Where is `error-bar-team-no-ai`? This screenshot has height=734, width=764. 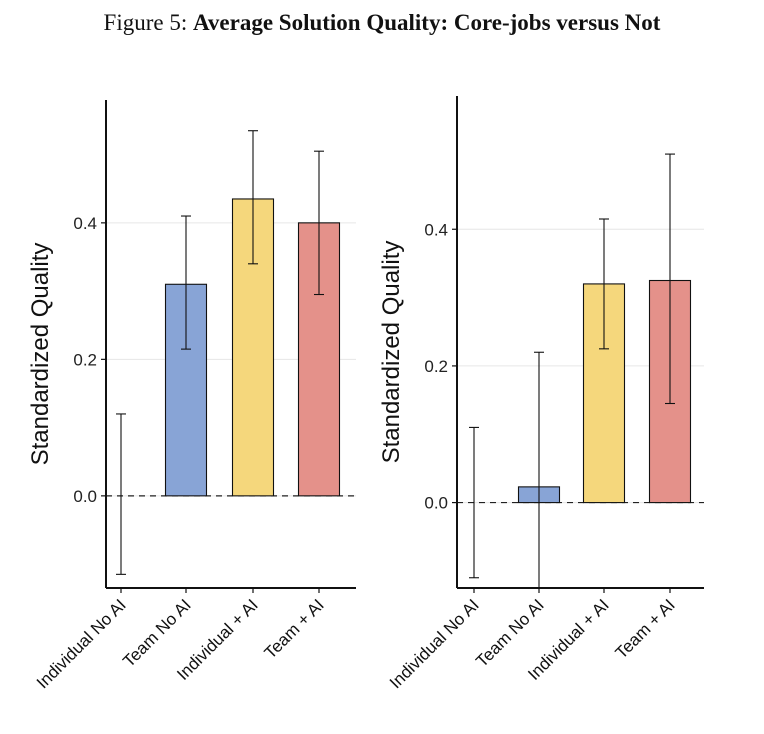 error-bar-team-no-ai is located at coordinates (186, 282).